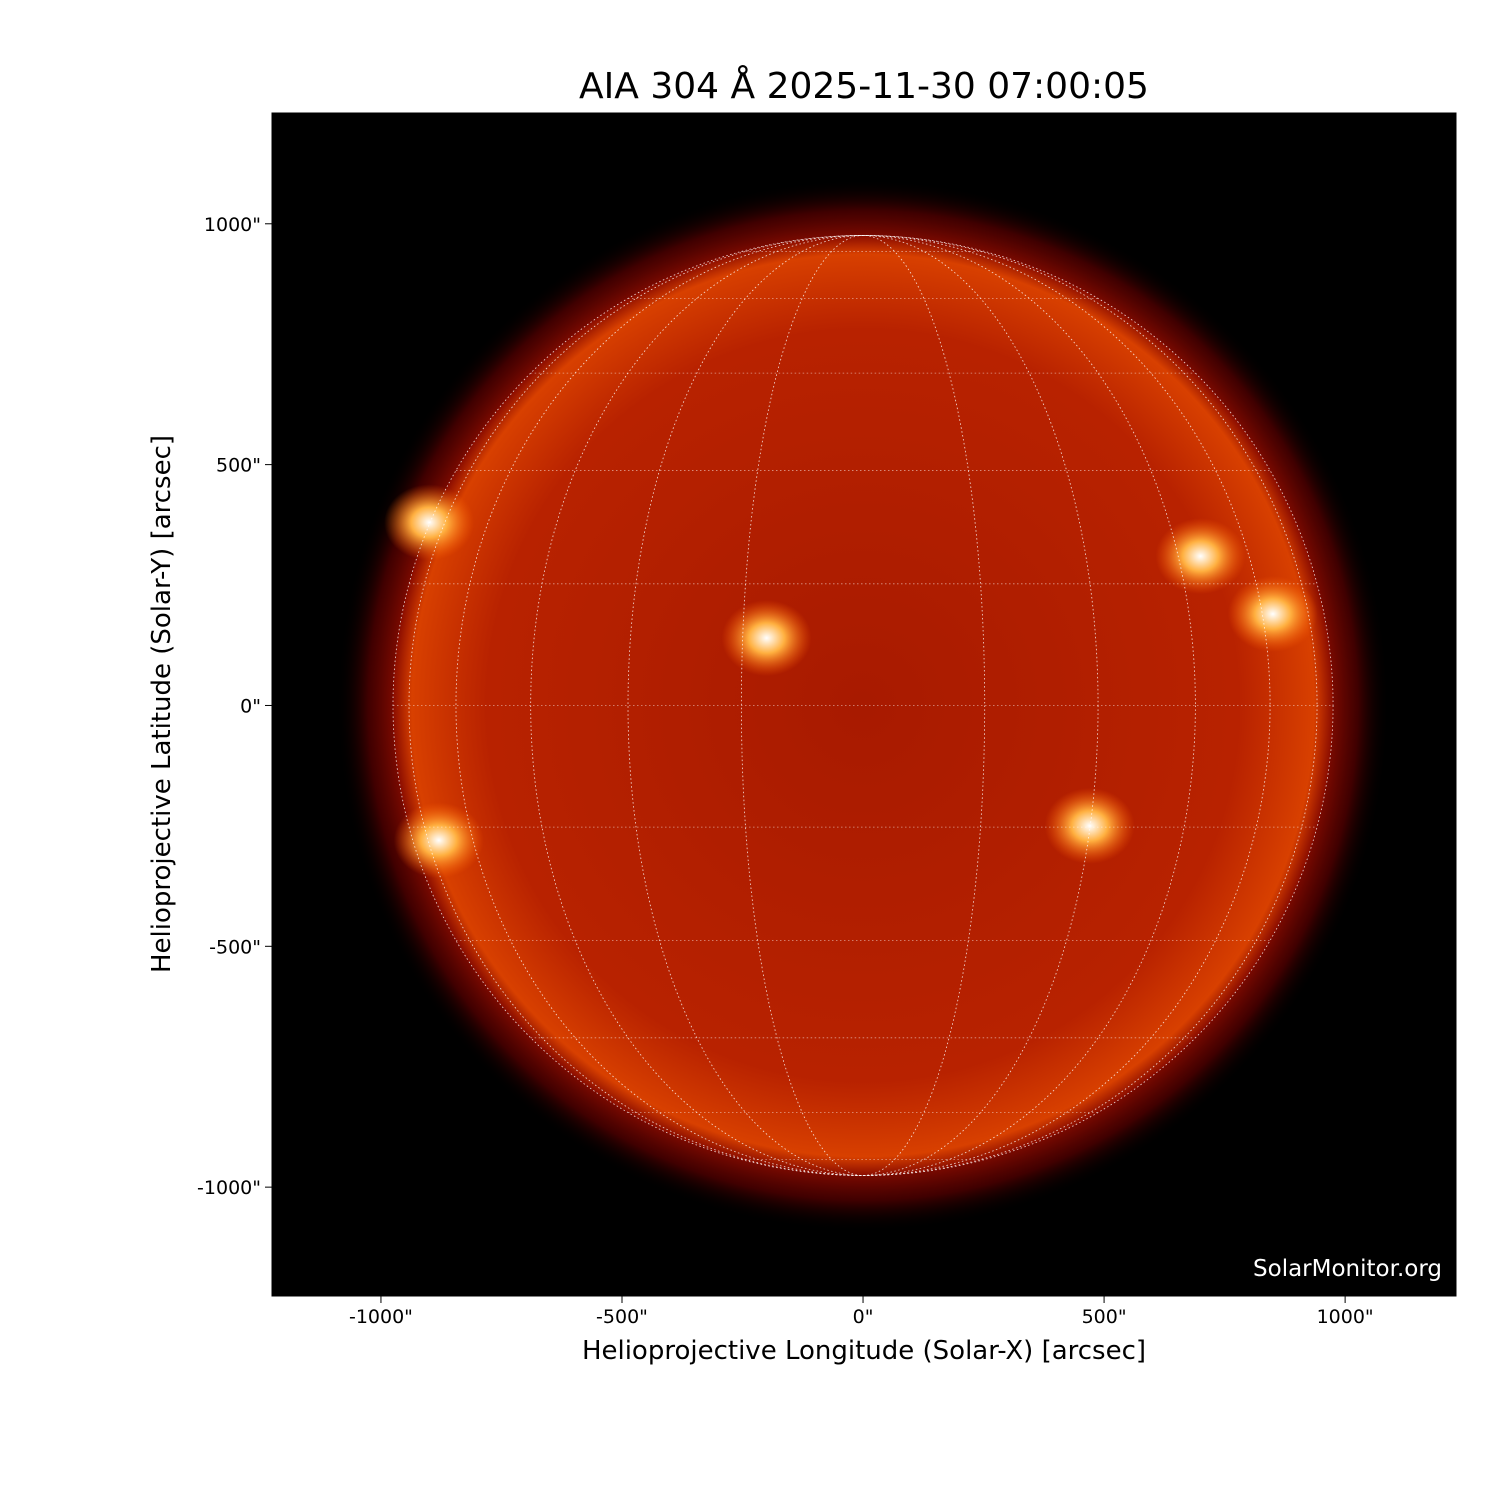  Describe the element at coordinates (235, 947) in the screenshot. I see `y-tick-label: -500"` at that location.